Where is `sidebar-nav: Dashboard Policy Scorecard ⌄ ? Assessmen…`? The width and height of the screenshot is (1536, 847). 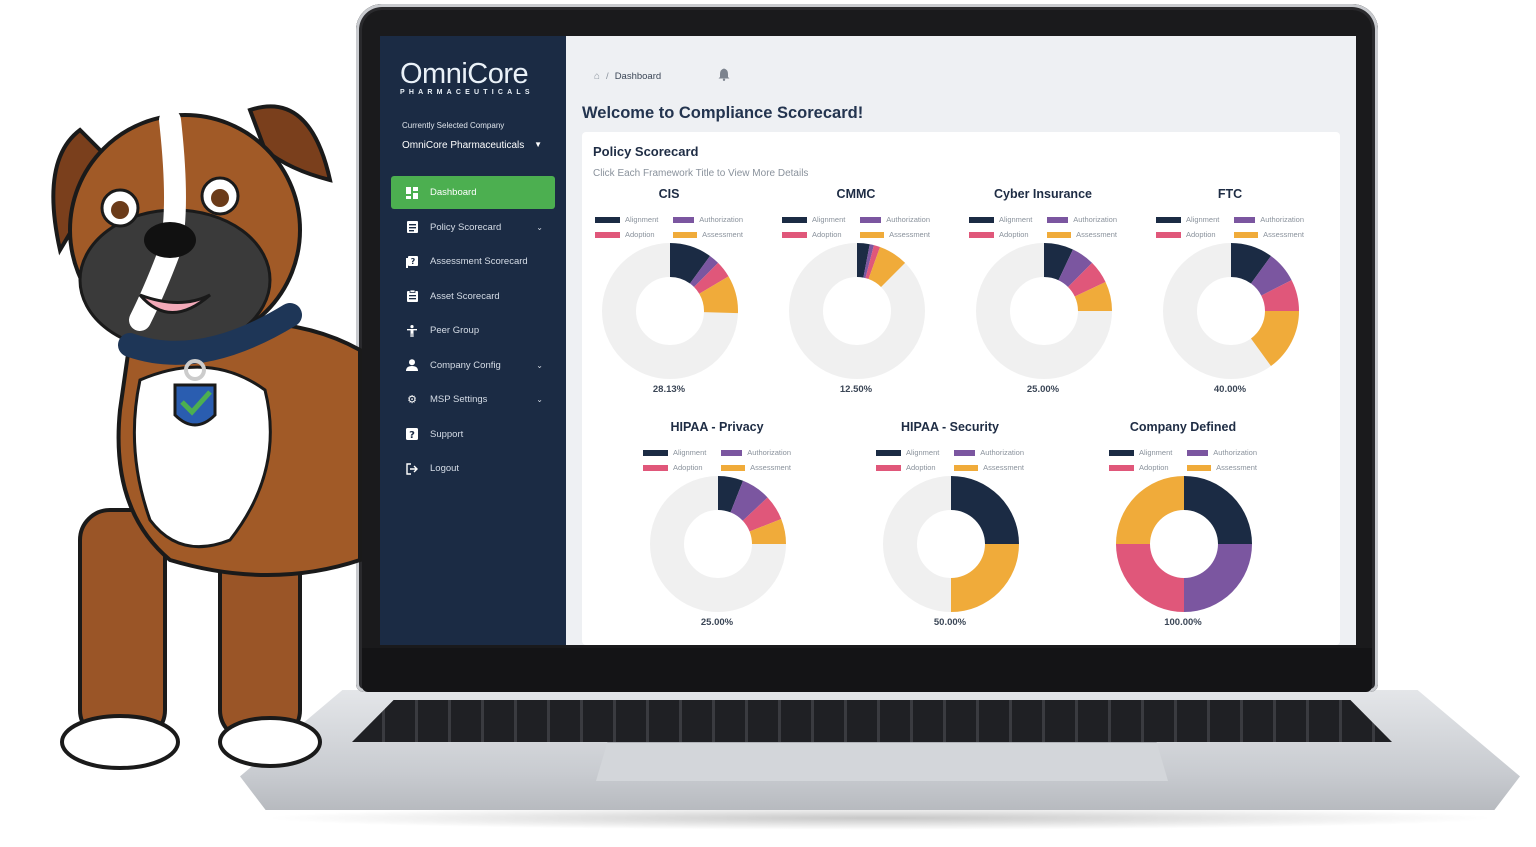
sidebar-nav: Dashboard Policy Scorecard ⌄ ? Assessmen… is located at coordinates (473, 331).